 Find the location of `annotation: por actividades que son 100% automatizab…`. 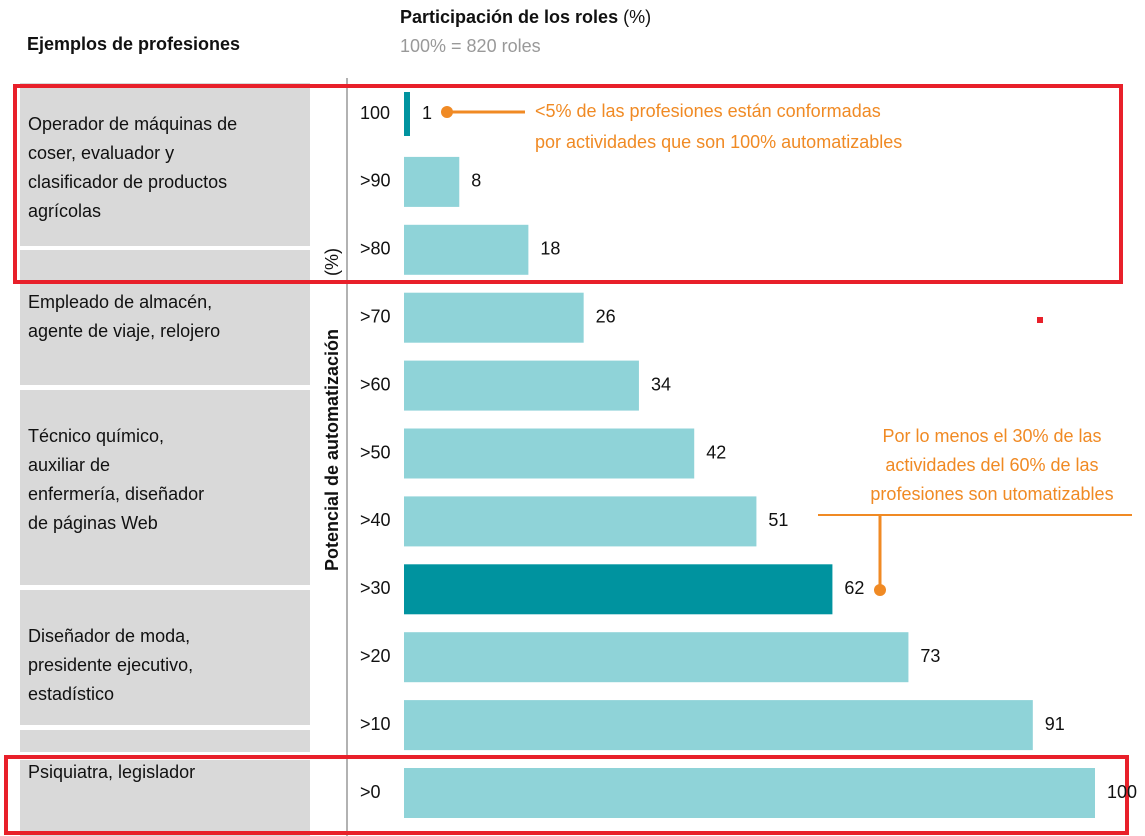

annotation: por actividades que son 100% automatizab… is located at coordinates (718, 142).